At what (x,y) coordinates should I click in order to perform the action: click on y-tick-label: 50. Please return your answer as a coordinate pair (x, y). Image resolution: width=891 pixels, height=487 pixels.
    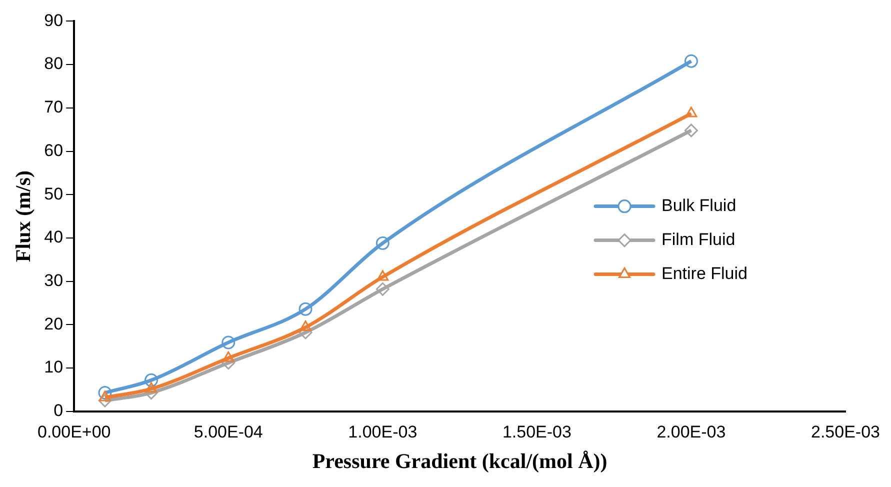
    Looking at the image, I should click on (54, 194).